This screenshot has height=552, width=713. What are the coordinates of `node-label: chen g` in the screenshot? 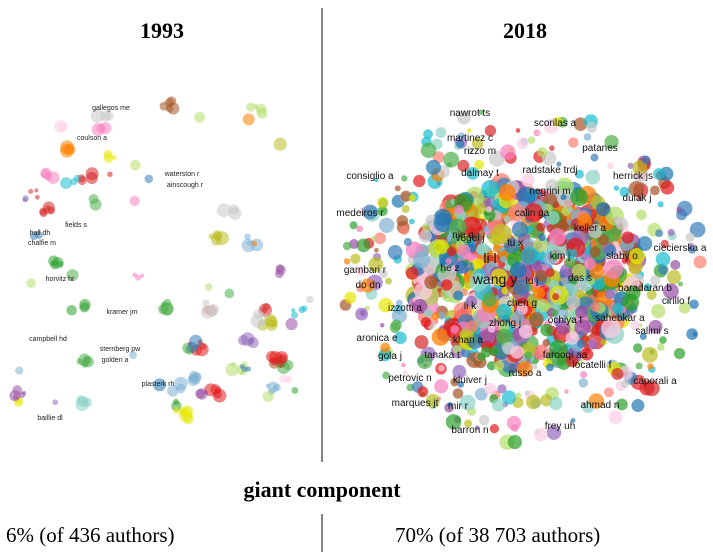 It's located at (522, 303).